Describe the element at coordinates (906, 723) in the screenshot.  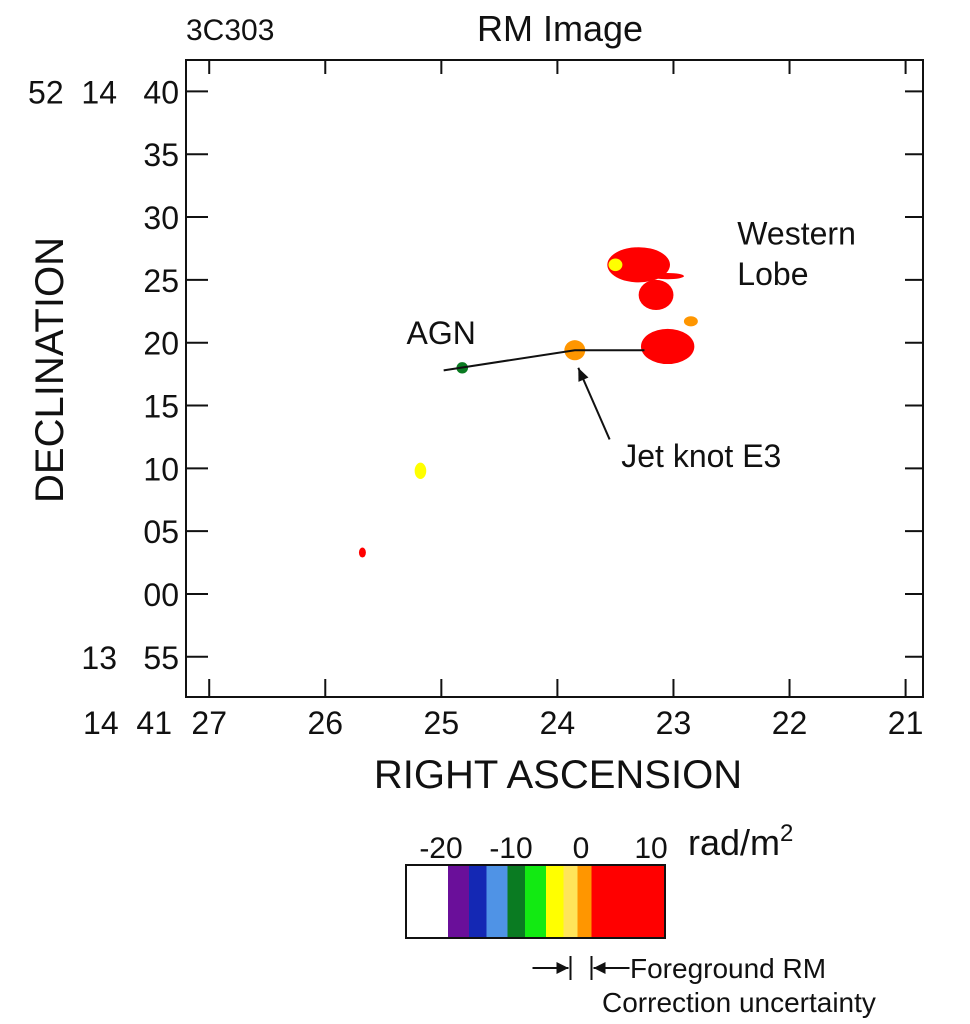
I see `x-tick-label: 21` at that location.